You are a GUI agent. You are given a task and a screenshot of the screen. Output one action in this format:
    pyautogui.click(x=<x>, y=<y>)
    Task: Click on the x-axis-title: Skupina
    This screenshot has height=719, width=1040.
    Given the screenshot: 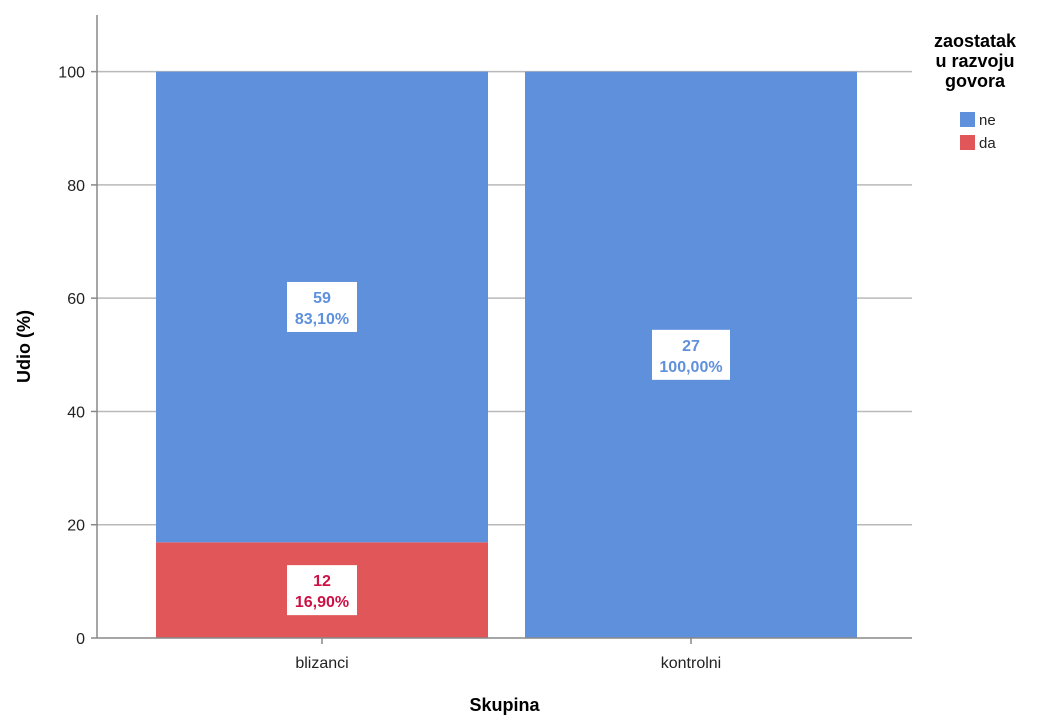 What is the action you would take?
    pyautogui.click(x=504, y=705)
    